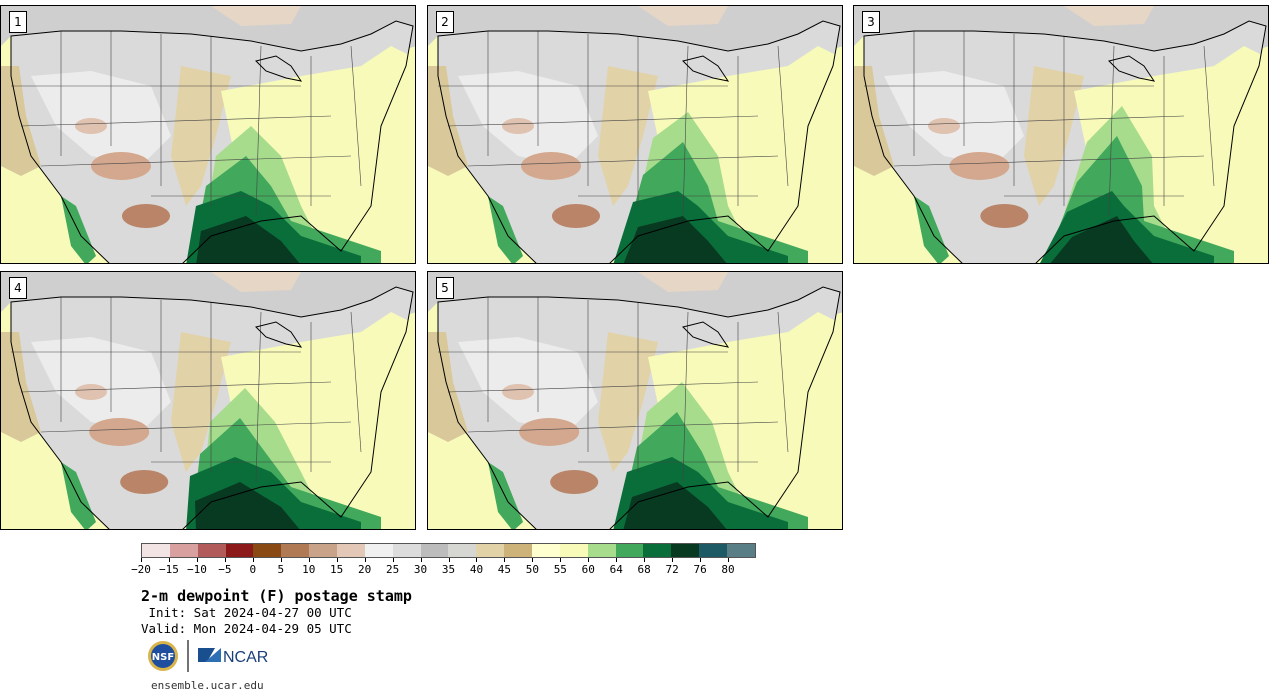 The height and width of the screenshot is (696, 1280). I want to click on colorbar-tick-label: 64, so click(616, 569).